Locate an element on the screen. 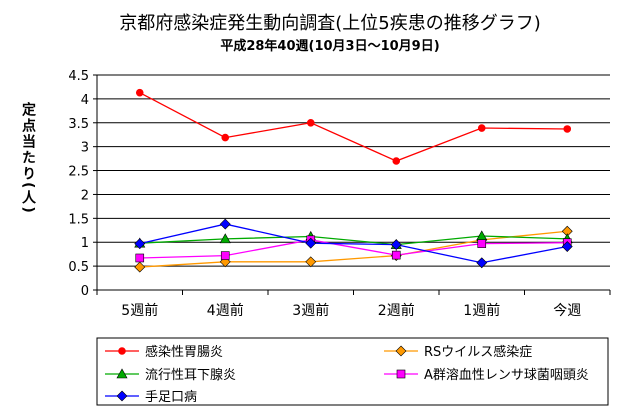  y-tick-label: 2.5 is located at coordinates (78, 172).